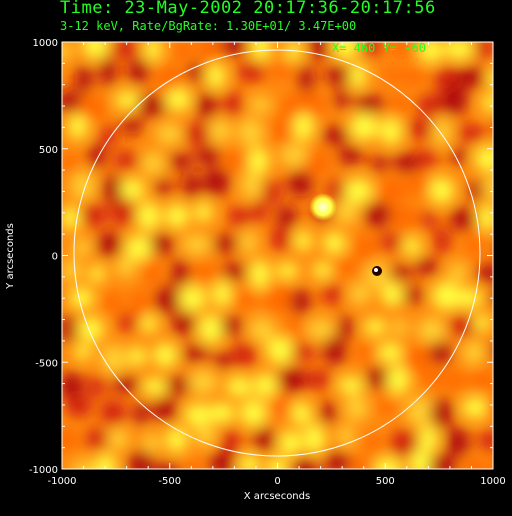  Describe the element at coordinates (48, 150) in the screenshot. I see `y-tick-label: 500` at that location.